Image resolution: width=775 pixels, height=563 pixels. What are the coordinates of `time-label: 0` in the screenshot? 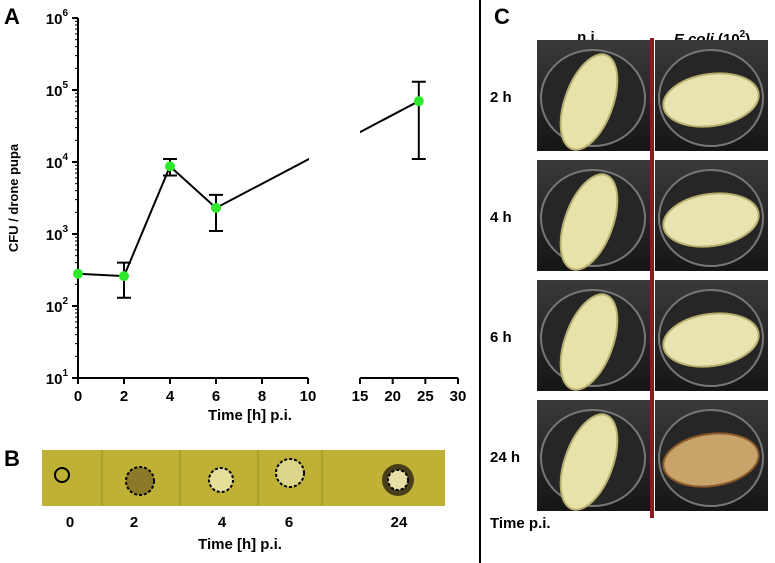 It's located at (70, 522).